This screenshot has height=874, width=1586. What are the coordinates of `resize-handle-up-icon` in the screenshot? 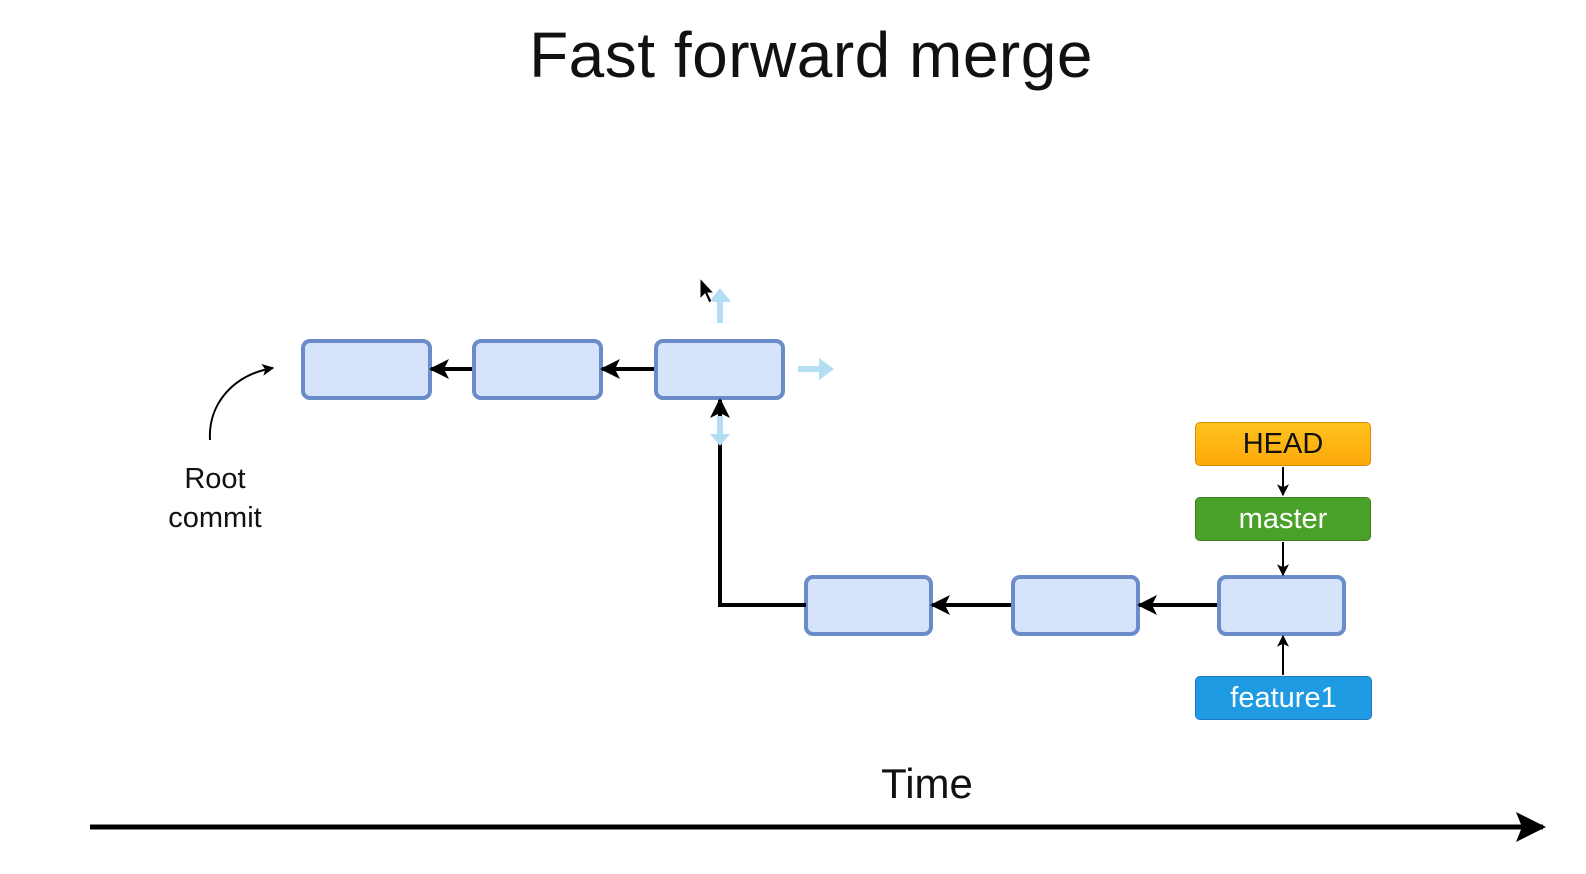 It's located at (720, 305).